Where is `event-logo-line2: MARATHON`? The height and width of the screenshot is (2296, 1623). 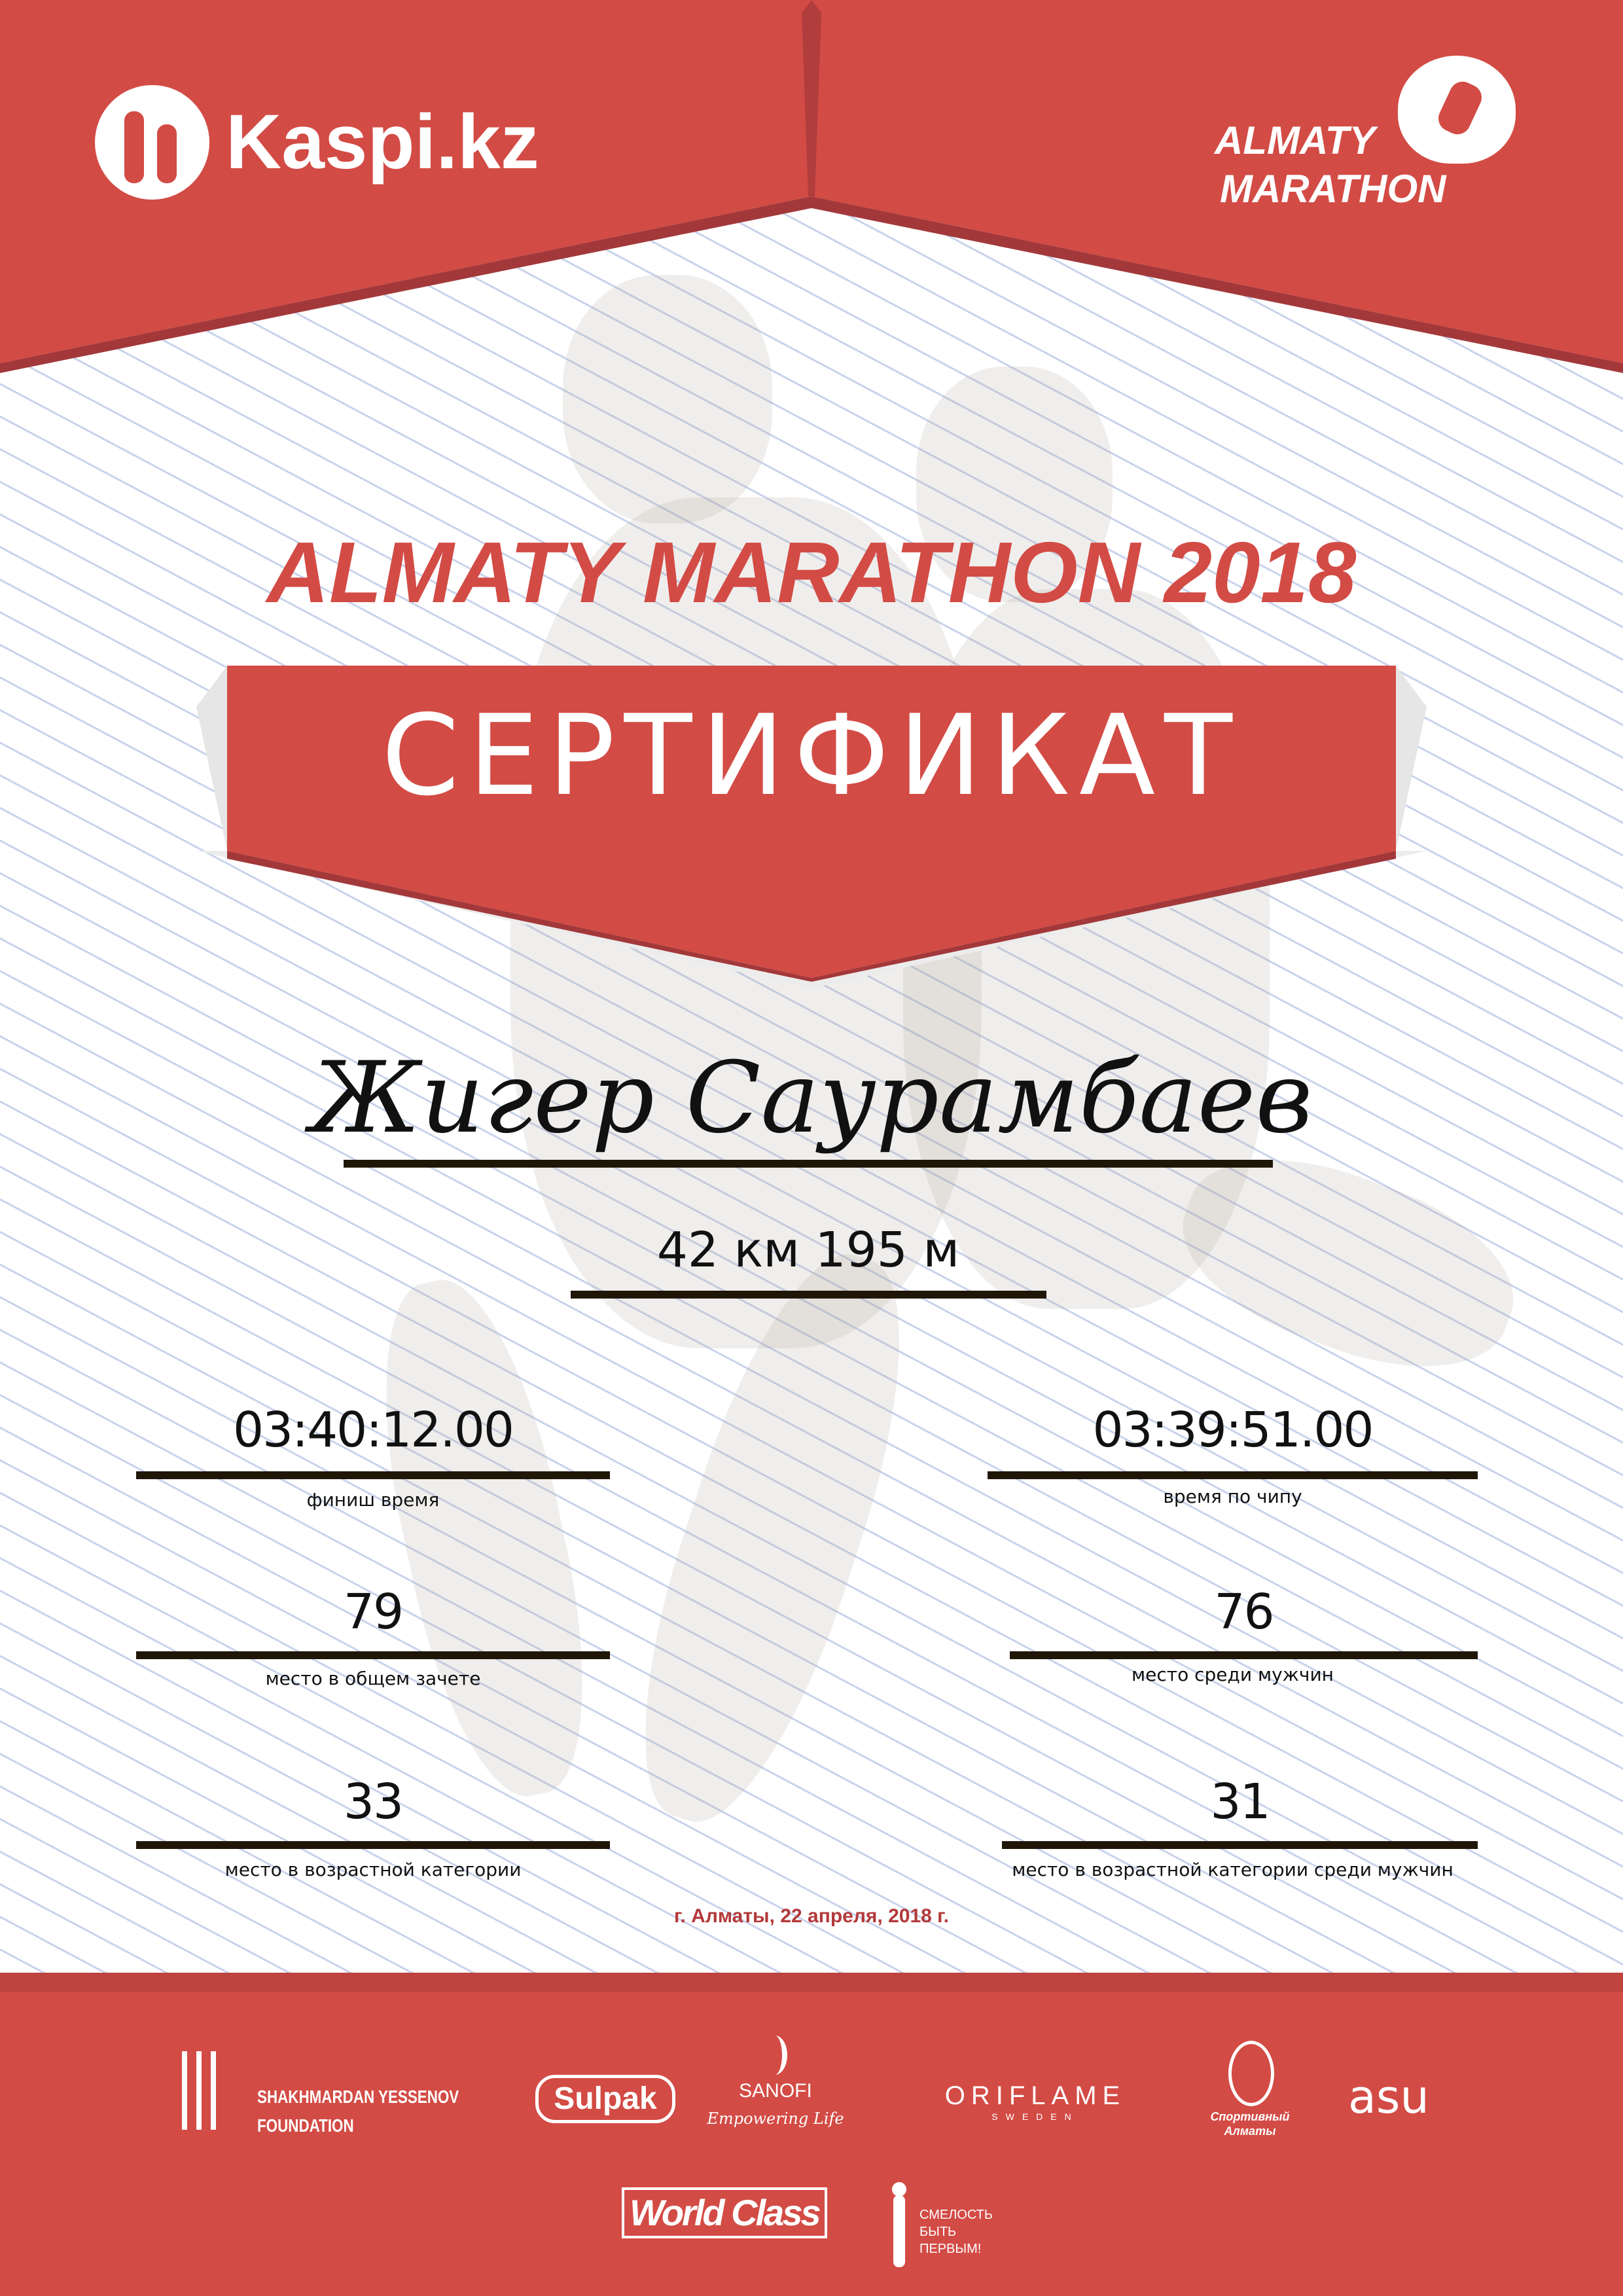
event-logo-line2: MARATHON is located at coordinates (1333, 189).